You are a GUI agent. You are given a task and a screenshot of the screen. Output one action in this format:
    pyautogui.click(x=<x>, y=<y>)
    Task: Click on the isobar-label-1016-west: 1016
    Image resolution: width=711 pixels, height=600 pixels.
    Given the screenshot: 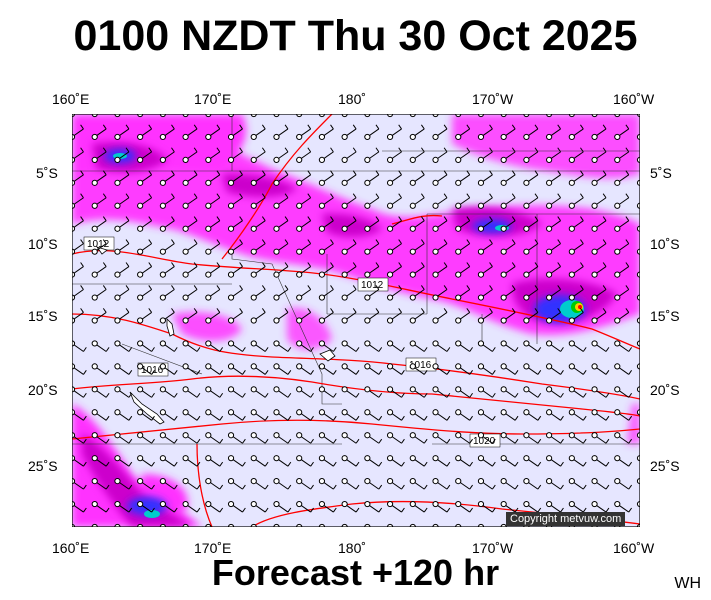 What is the action you would take?
    pyautogui.click(x=152, y=370)
    